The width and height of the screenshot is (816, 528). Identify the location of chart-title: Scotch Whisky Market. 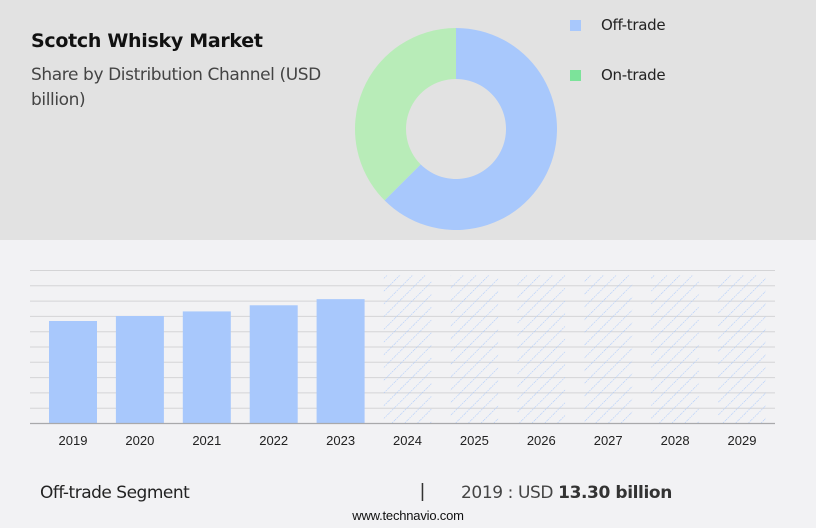
(147, 41).